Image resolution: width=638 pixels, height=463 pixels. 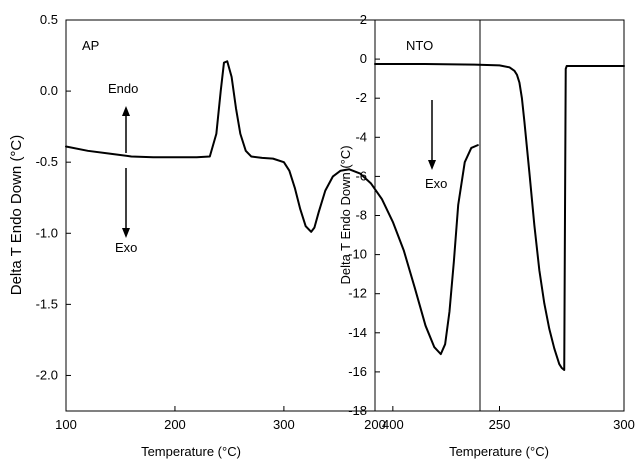 I want to click on right-x-axis-ticks: 200 250 300, so click(x=499, y=419).